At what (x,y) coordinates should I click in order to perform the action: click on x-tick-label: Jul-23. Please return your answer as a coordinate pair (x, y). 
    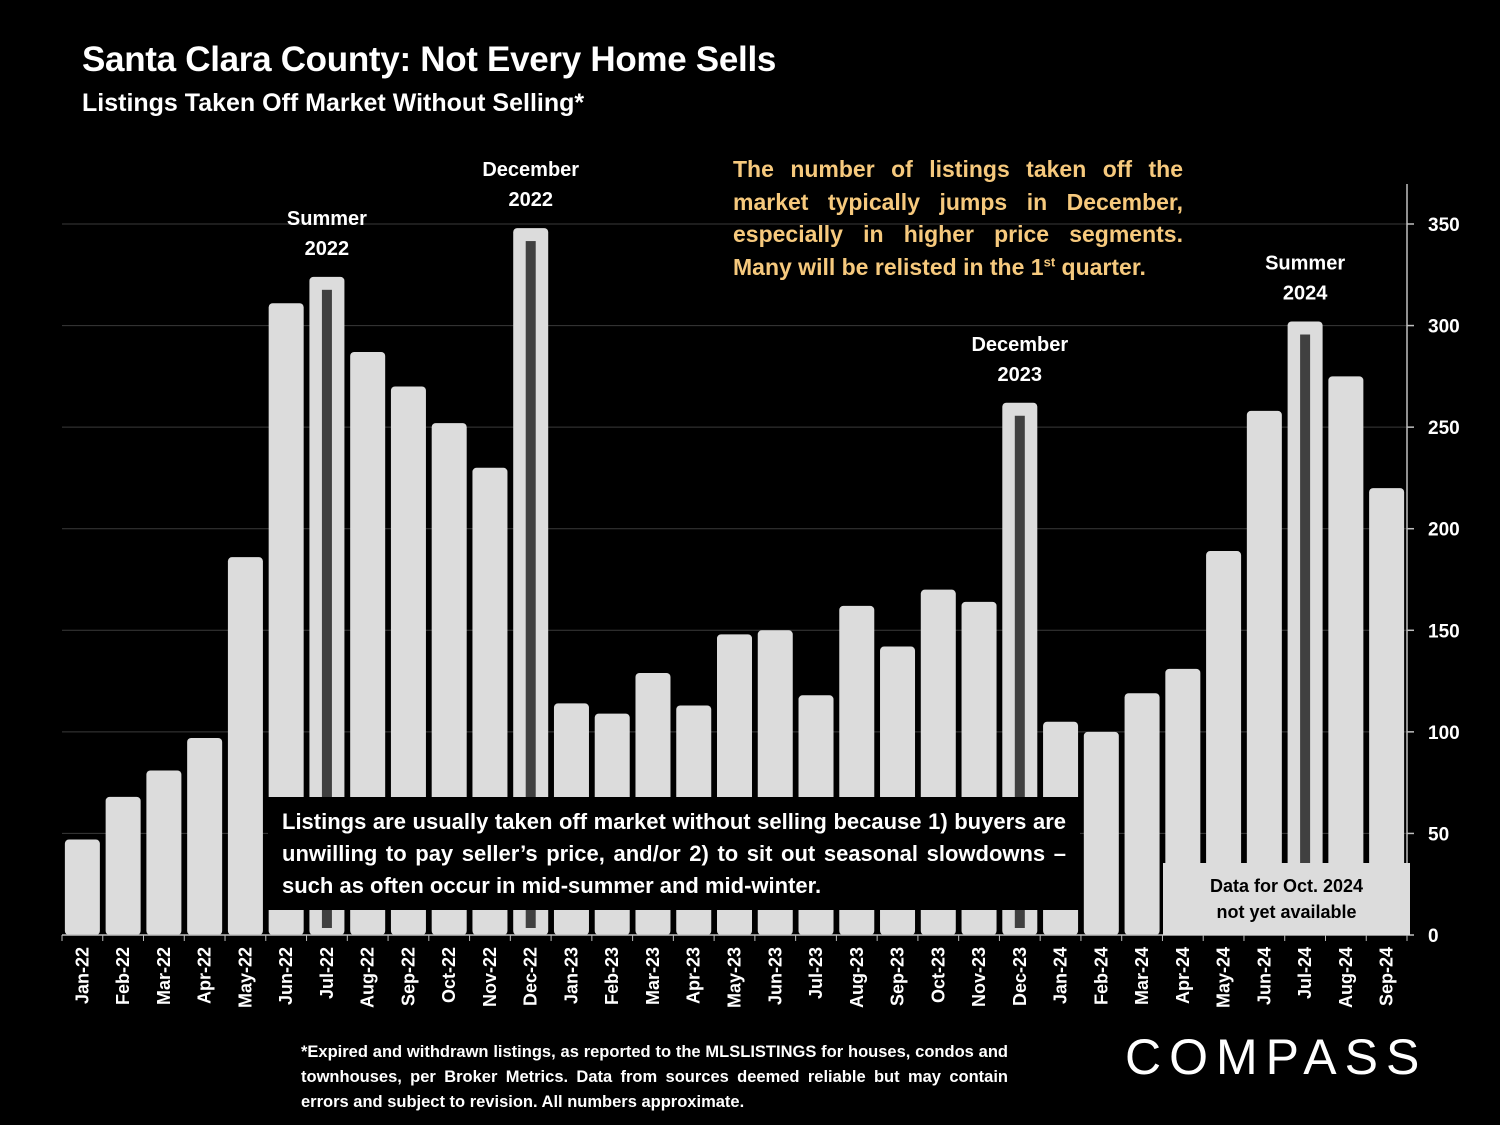
    Looking at the image, I should click on (816, 973).